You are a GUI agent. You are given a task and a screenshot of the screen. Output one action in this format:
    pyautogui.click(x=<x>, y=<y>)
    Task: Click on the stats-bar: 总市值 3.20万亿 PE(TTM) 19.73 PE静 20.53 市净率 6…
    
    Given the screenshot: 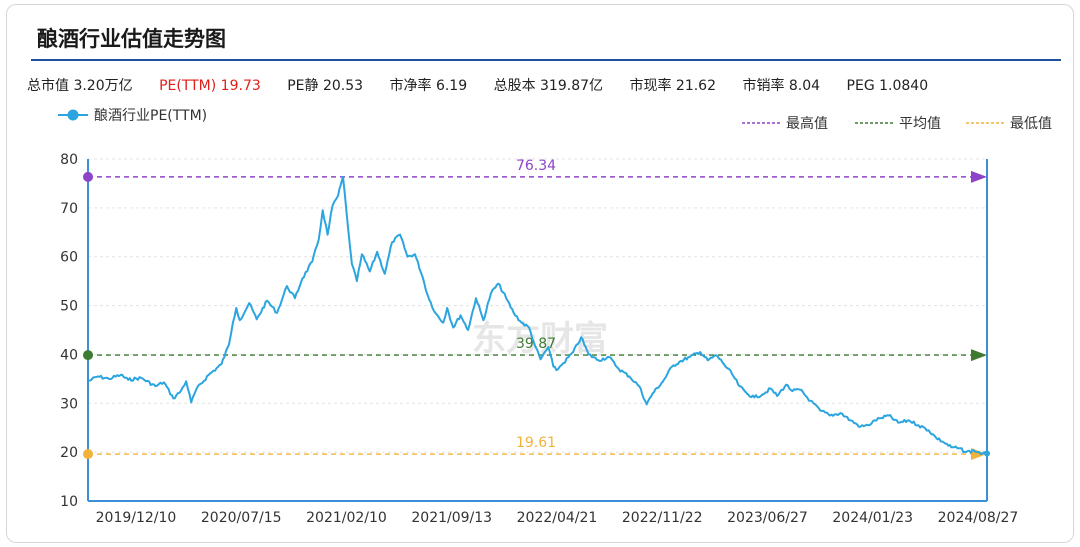 What is the action you would take?
    pyautogui.click(x=488, y=85)
    